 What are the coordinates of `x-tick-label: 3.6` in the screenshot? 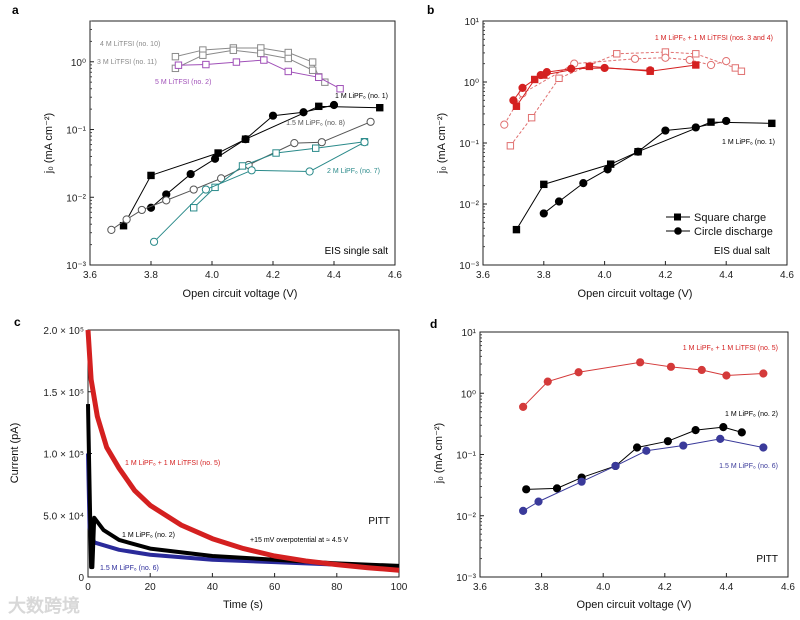 It's located at (483, 275).